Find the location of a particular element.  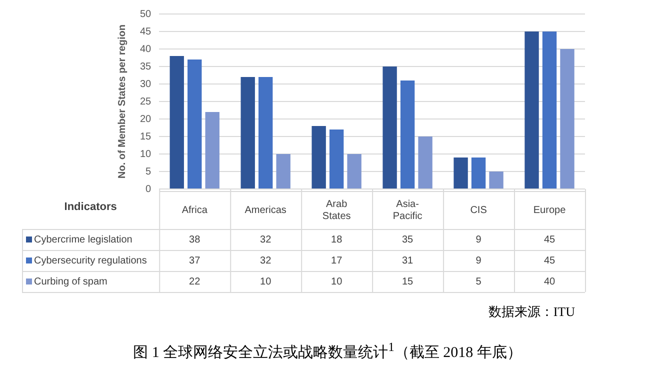

x-tick-label: Americas is located at coordinates (265, 210).